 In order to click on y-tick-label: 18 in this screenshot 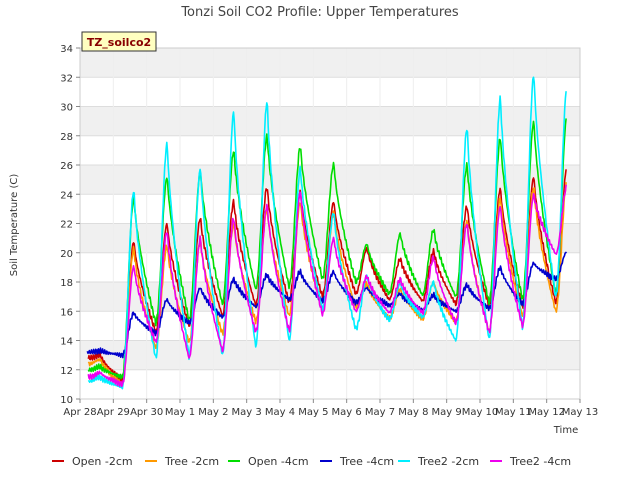, I will do `click(66, 283)`.